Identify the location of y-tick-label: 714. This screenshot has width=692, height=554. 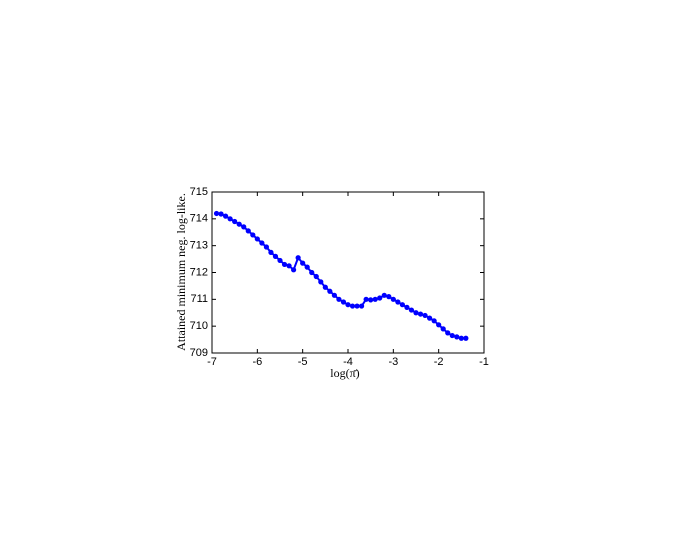
(199, 219).